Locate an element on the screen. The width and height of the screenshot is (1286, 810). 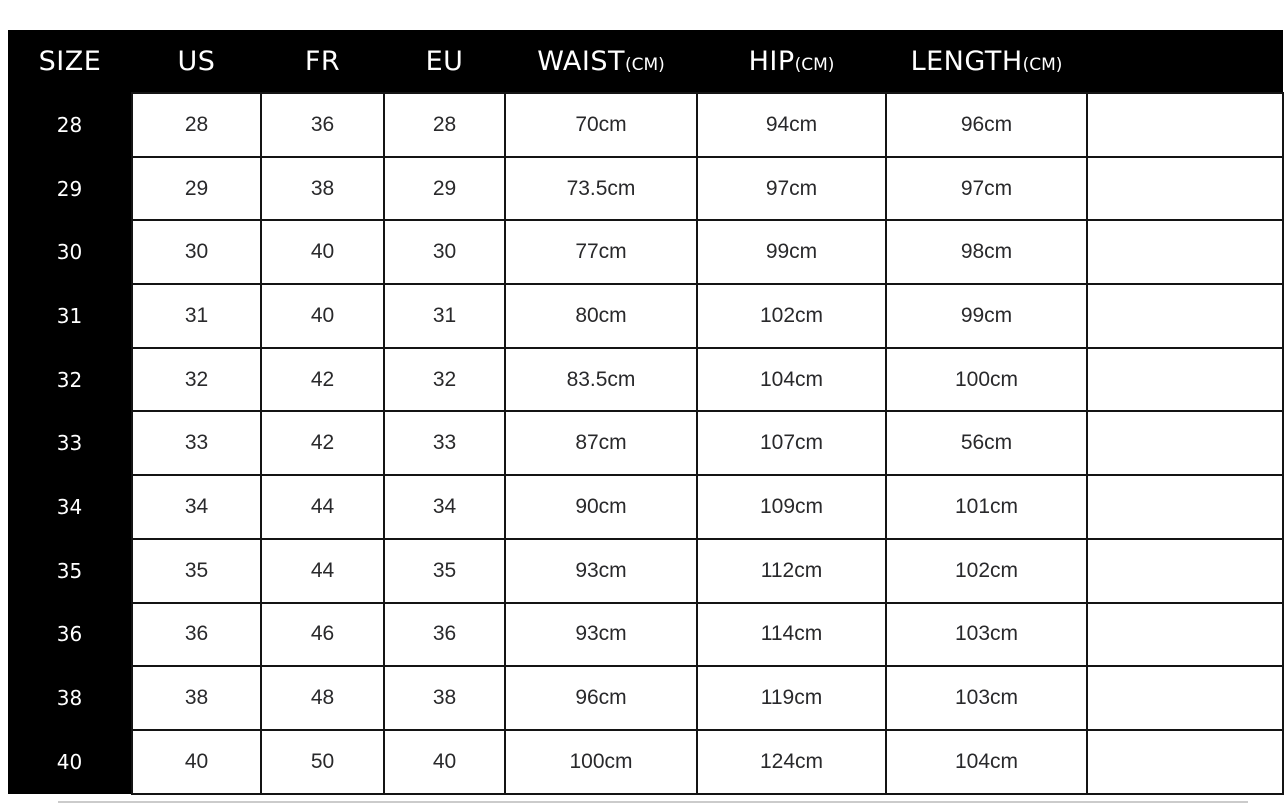
value-cell: 44 is located at coordinates (322, 507).